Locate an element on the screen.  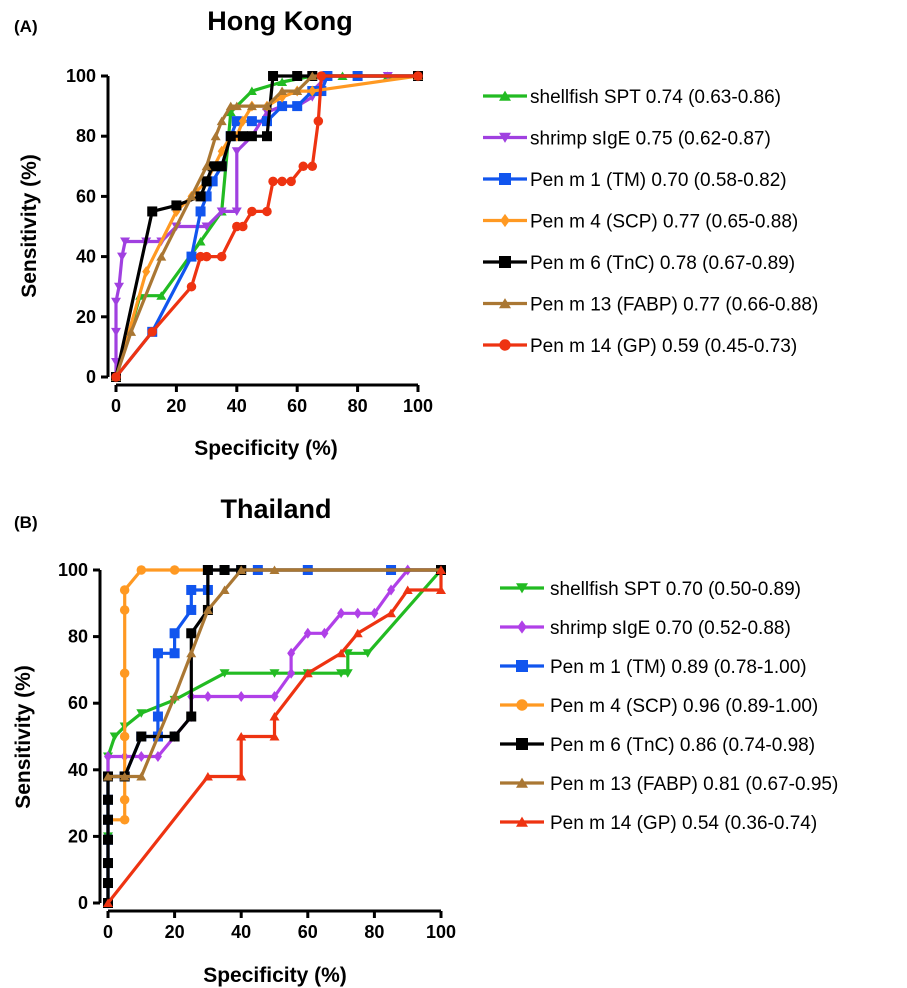
legend-label: Pen m 4 (SCP) 0.77 (0.65-0.88) is located at coordinates (664, 222).